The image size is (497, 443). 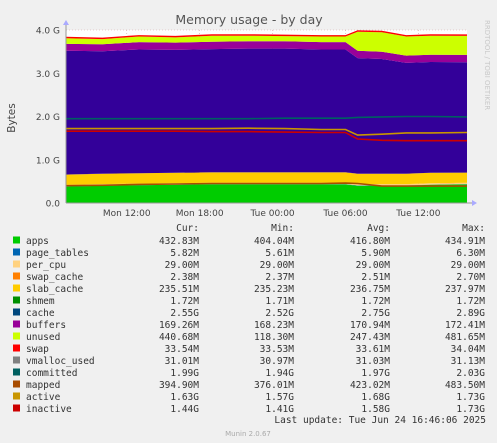 I want to click on legend-avg-unused: 247.43M, so click(x=370, y=337).